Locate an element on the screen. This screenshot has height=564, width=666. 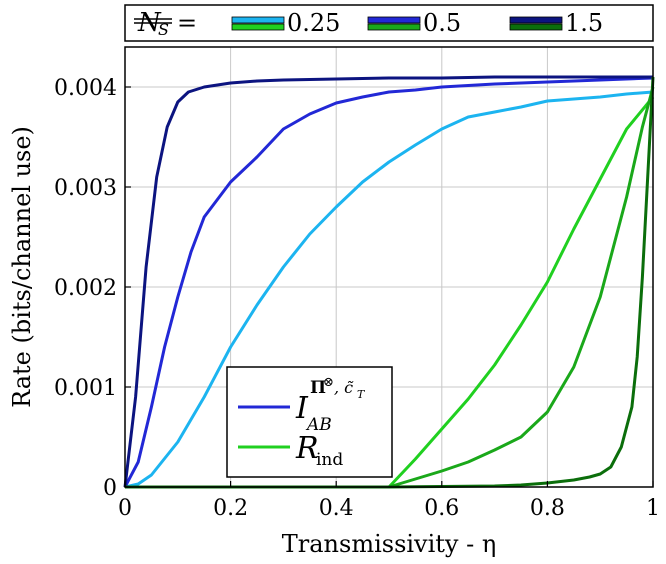
x-tick-label: 0.4 is located at coordinates (336, 508).